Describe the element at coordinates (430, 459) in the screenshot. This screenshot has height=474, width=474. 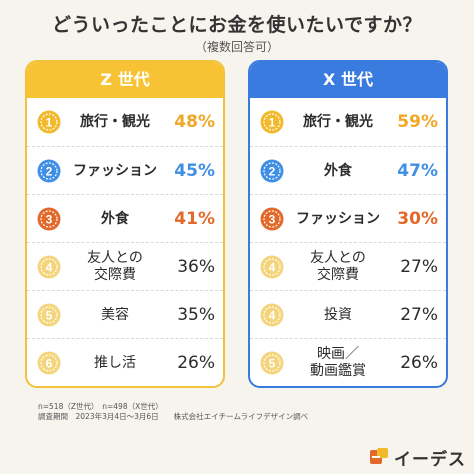
I see `logo-text: イーデス` at that location.